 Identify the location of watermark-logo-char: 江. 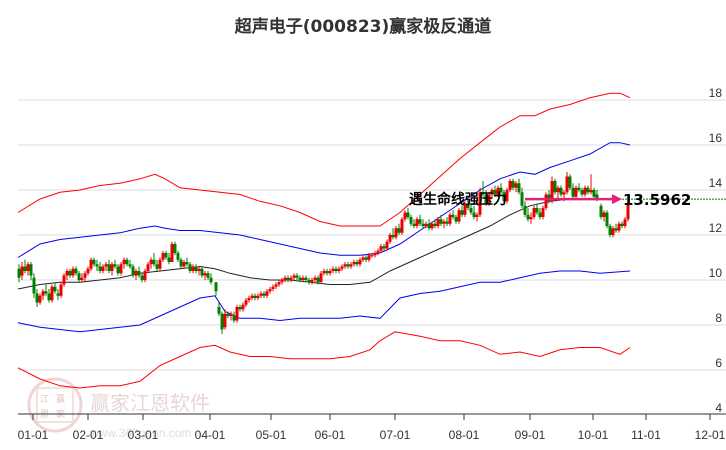
(44, 399).